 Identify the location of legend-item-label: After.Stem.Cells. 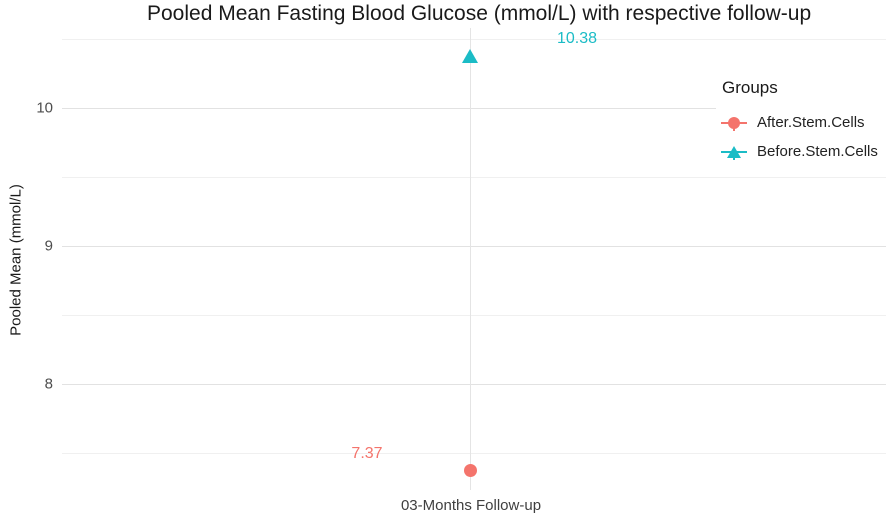
(811, 122).